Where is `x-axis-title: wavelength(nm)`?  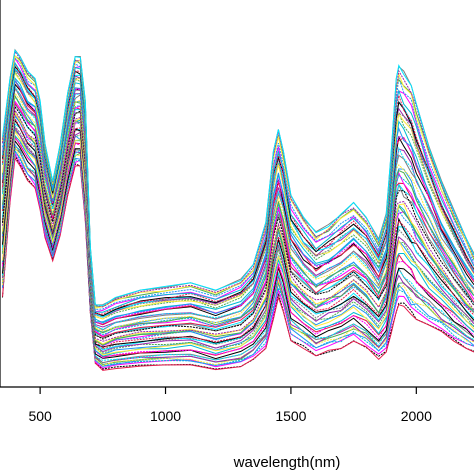
x-axis-title: wavelength(nm) is located at coordinates (287, 462).